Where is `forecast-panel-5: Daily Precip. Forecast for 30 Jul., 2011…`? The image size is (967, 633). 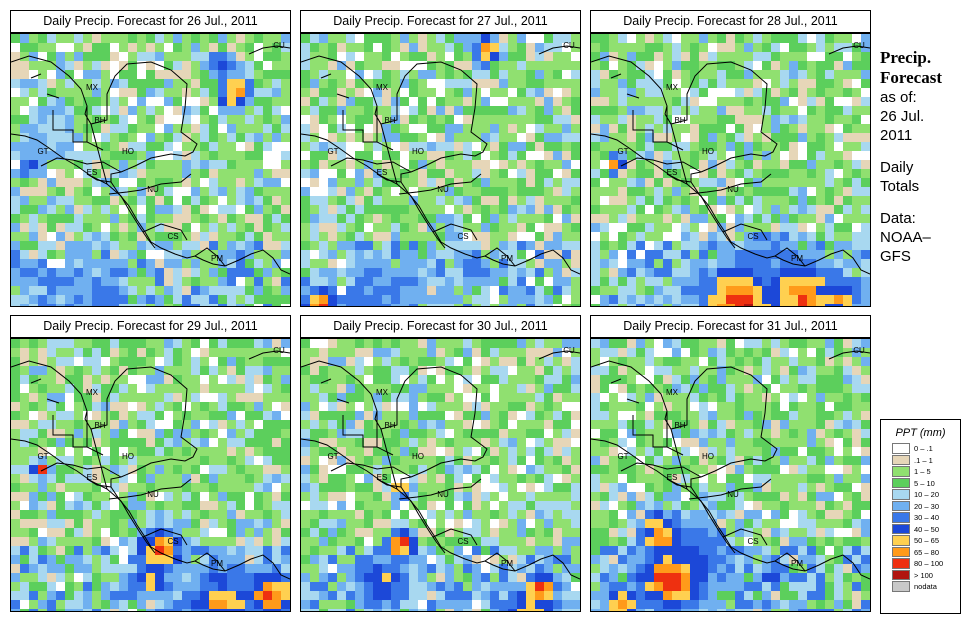 forecast-panel-5: Daily Precip. Forecast for 30 Jul., 2011… is located at coordinates (440, 463).